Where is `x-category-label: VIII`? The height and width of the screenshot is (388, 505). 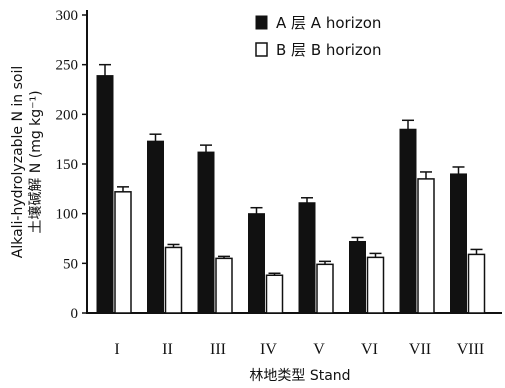 x-category-label: VIII is located at coordinates (471, 349).